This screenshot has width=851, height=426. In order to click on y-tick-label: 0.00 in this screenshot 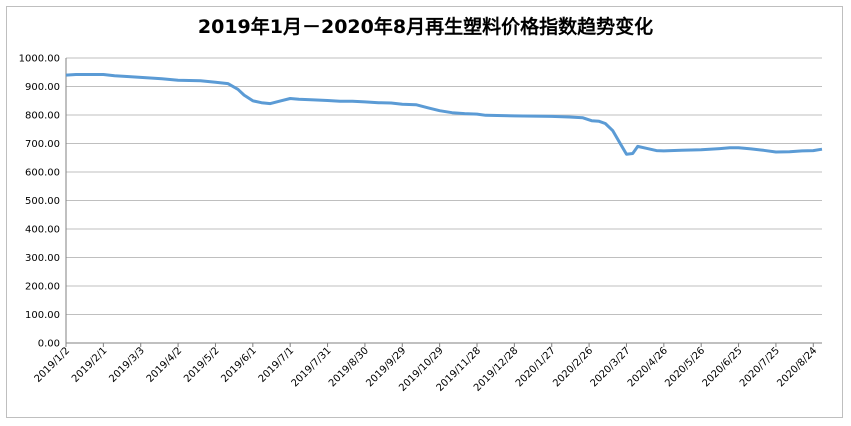, I will do `click(49, 344)`.